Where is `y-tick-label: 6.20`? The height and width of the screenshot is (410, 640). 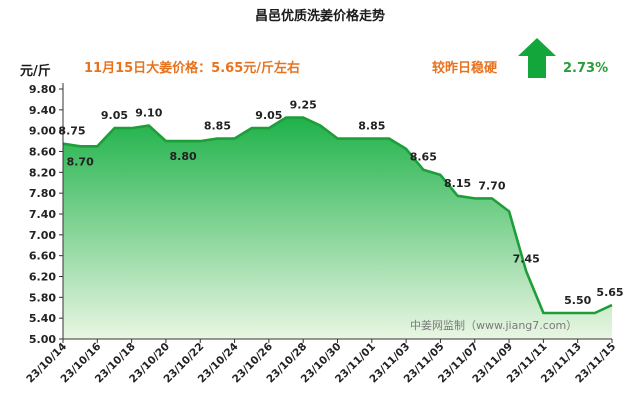 y-tick-label: 6.20 is located at coordinates (42, 277).